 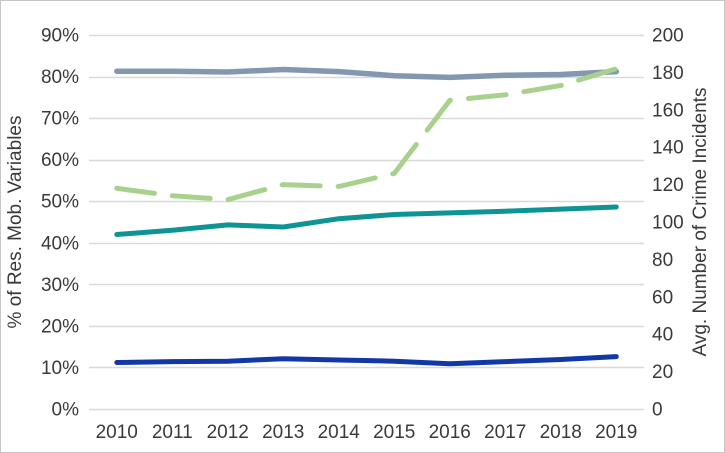 I want to click on x-axis-tick-label: 2018, so click(x=561, y=432).